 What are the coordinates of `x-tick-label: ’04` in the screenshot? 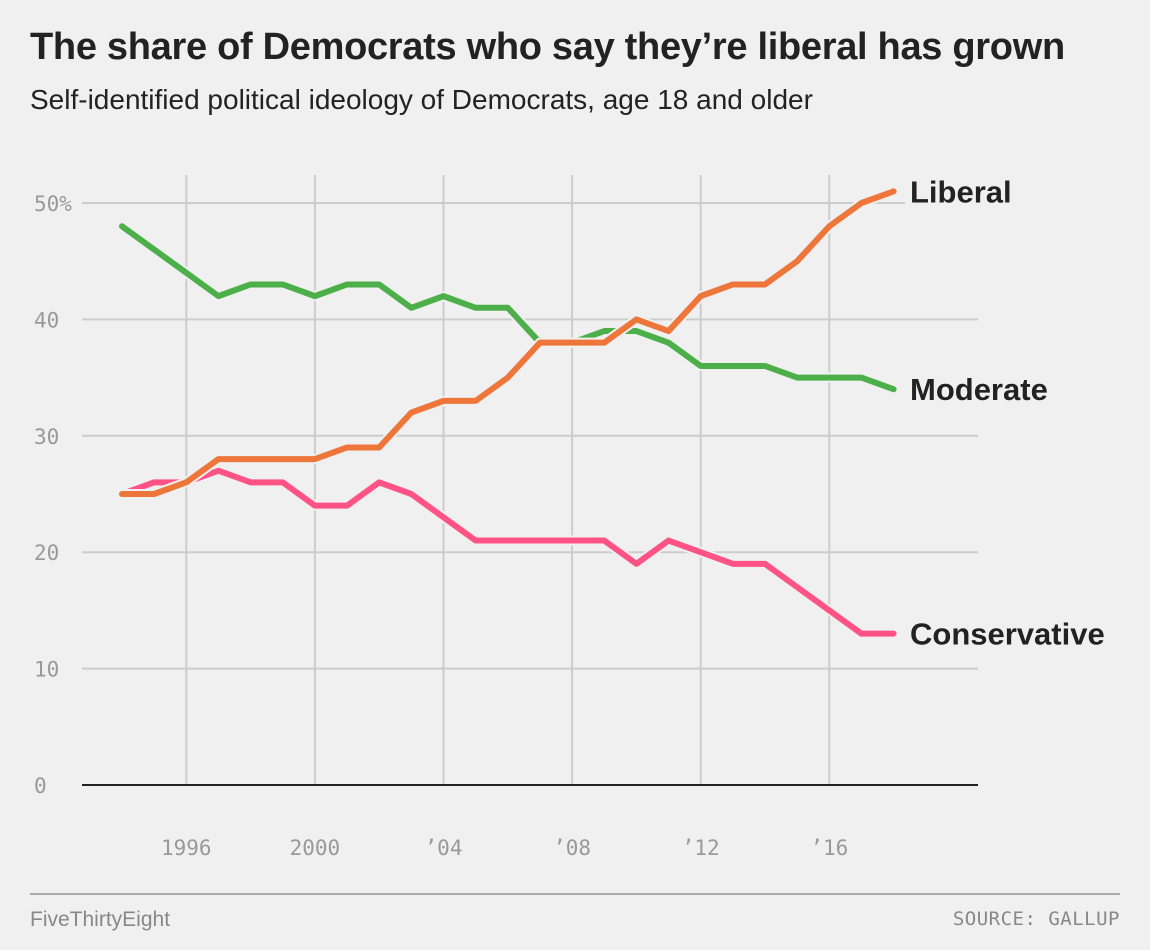 It's located at (444, 848).